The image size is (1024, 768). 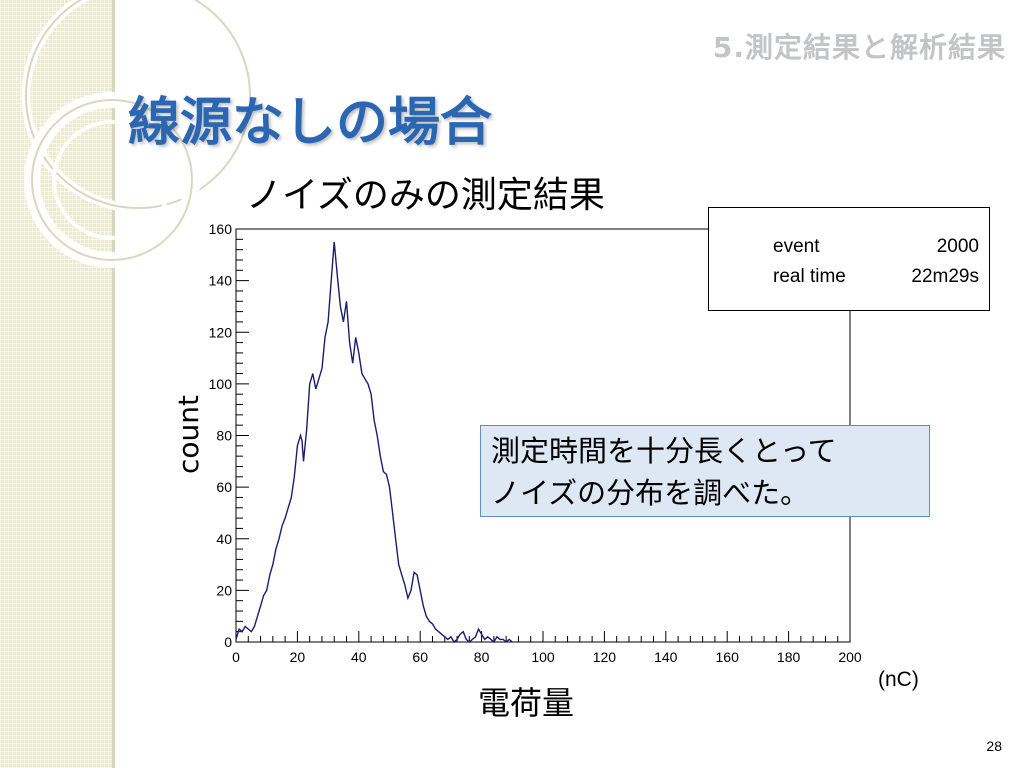 I want to click on x-tick-label: 180, so click(x=789, y=657).